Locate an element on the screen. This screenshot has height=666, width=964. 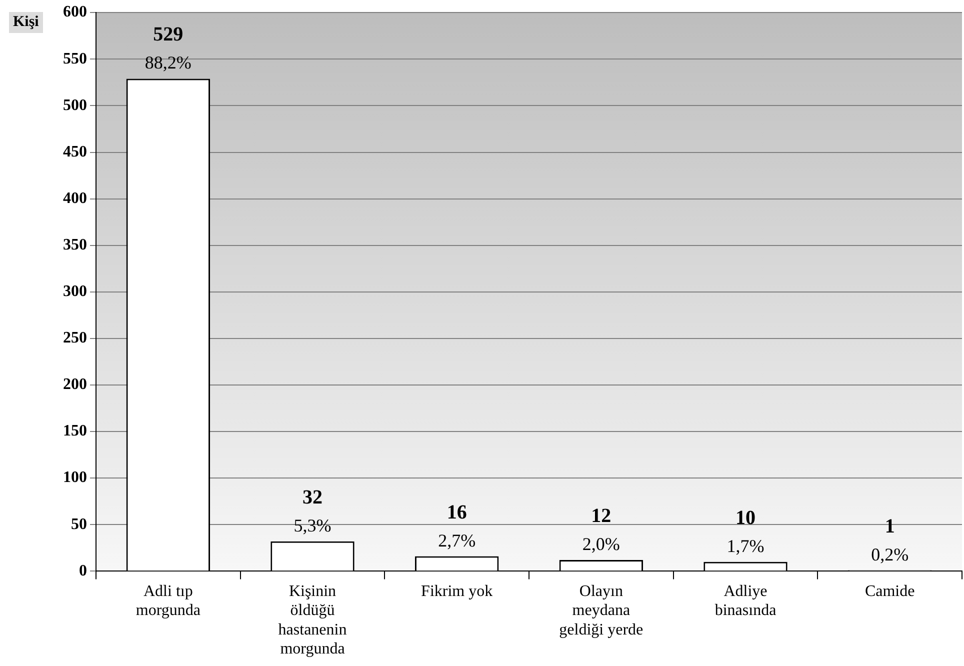
annotation: 2,7% is located at coordinates (457, 540).